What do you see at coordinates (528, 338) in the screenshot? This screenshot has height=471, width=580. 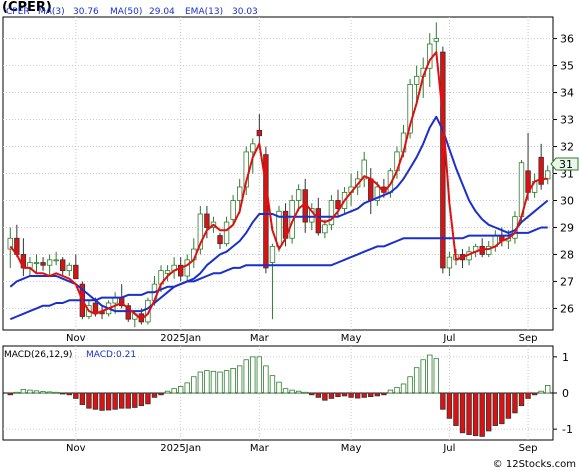 I see `price-xtick-label: Sep` at bounding box center [528, 338].